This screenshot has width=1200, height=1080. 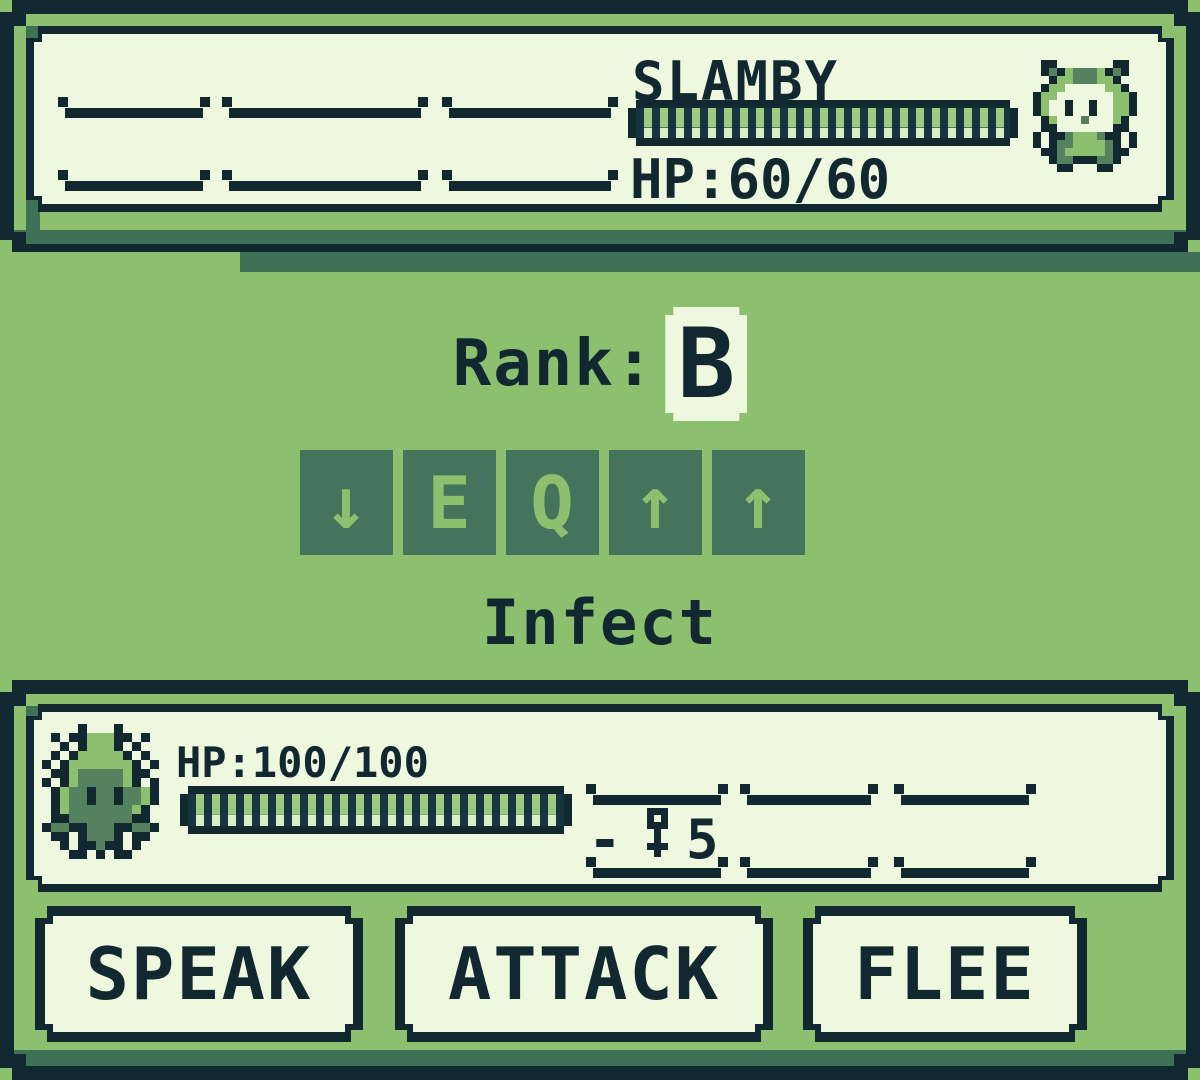 I want to click on q-key: Q, so click(x=552, y=502).